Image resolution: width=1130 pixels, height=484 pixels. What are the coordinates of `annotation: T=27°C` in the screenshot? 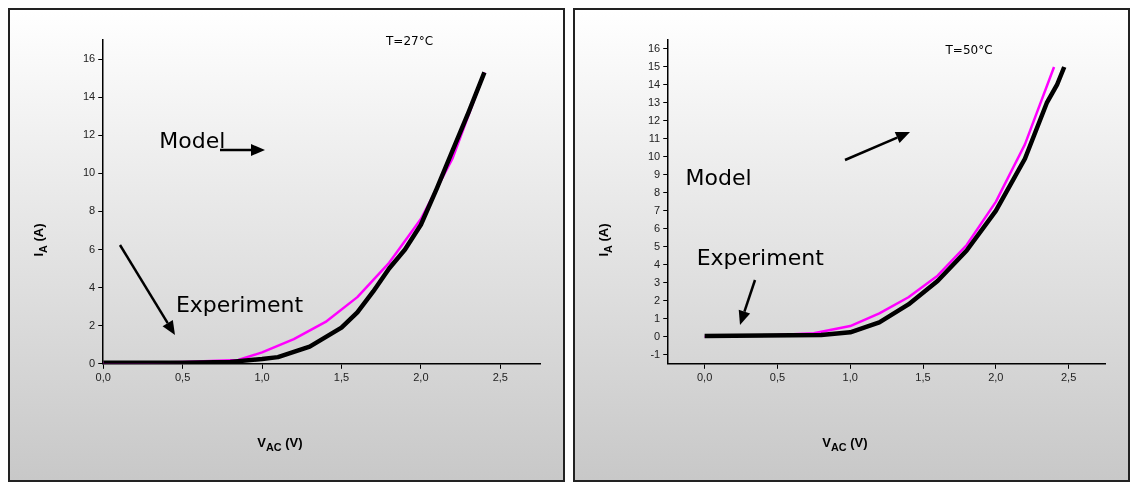 It's located at (410, 40).